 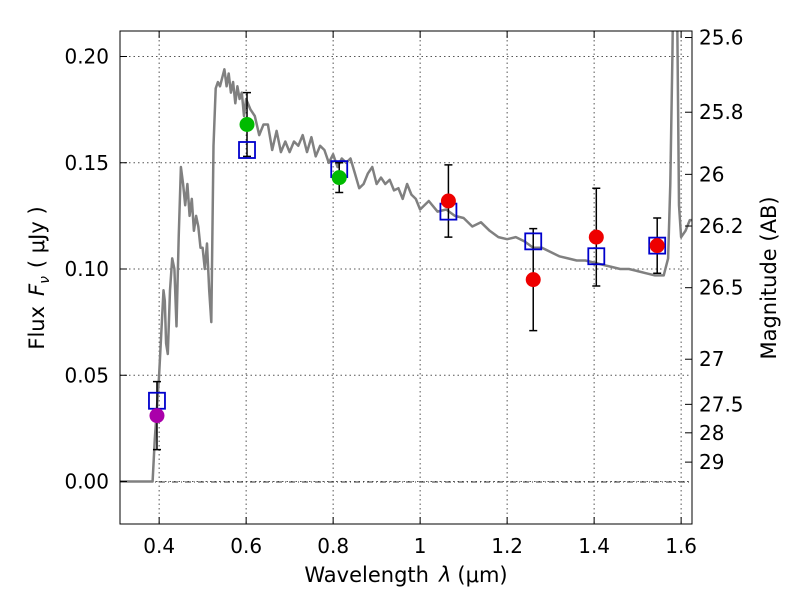 What do you see at coordinates (711, 462) in the screenshot?
I see `magnitude-tick-label: 29` at bounding box center [711, 462].